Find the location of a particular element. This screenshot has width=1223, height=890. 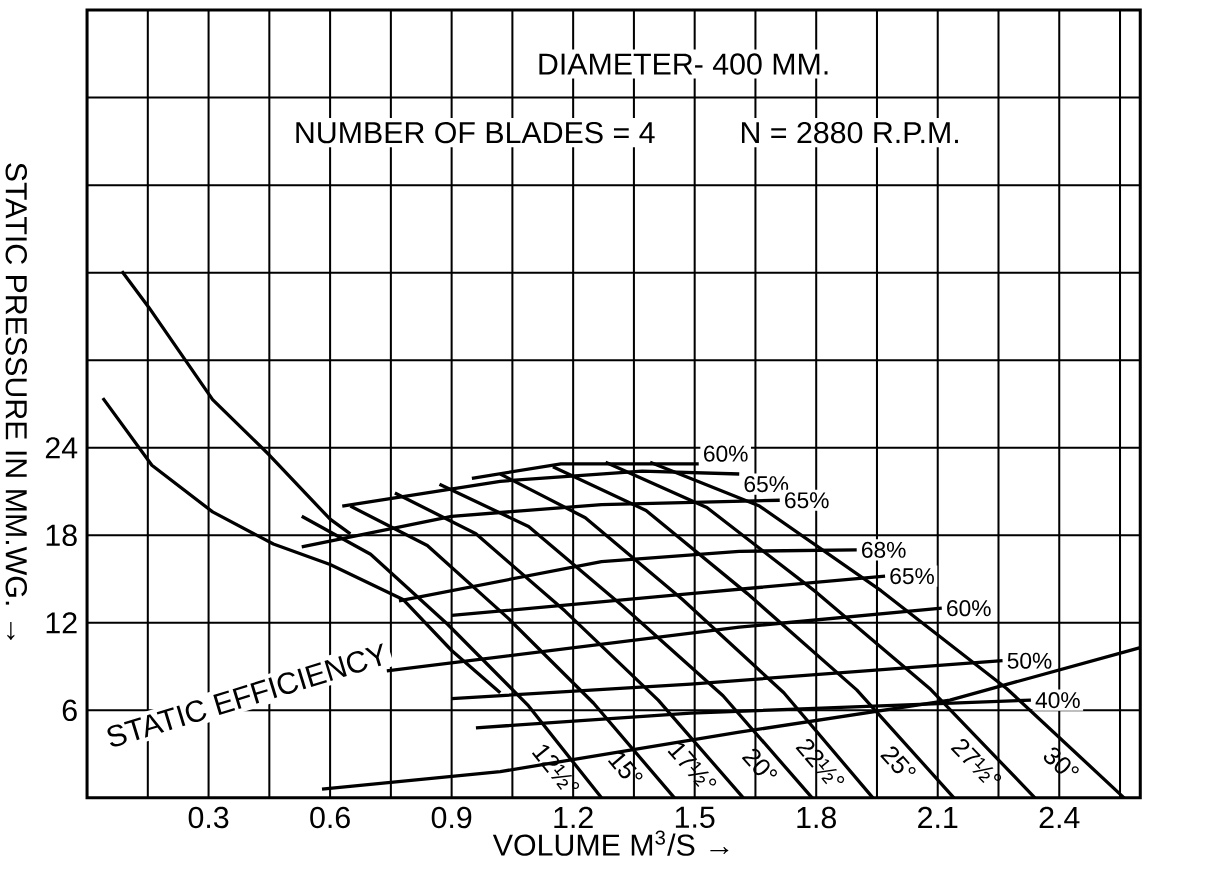

y-tick-label: 12 is located at coordinates (61, 623).